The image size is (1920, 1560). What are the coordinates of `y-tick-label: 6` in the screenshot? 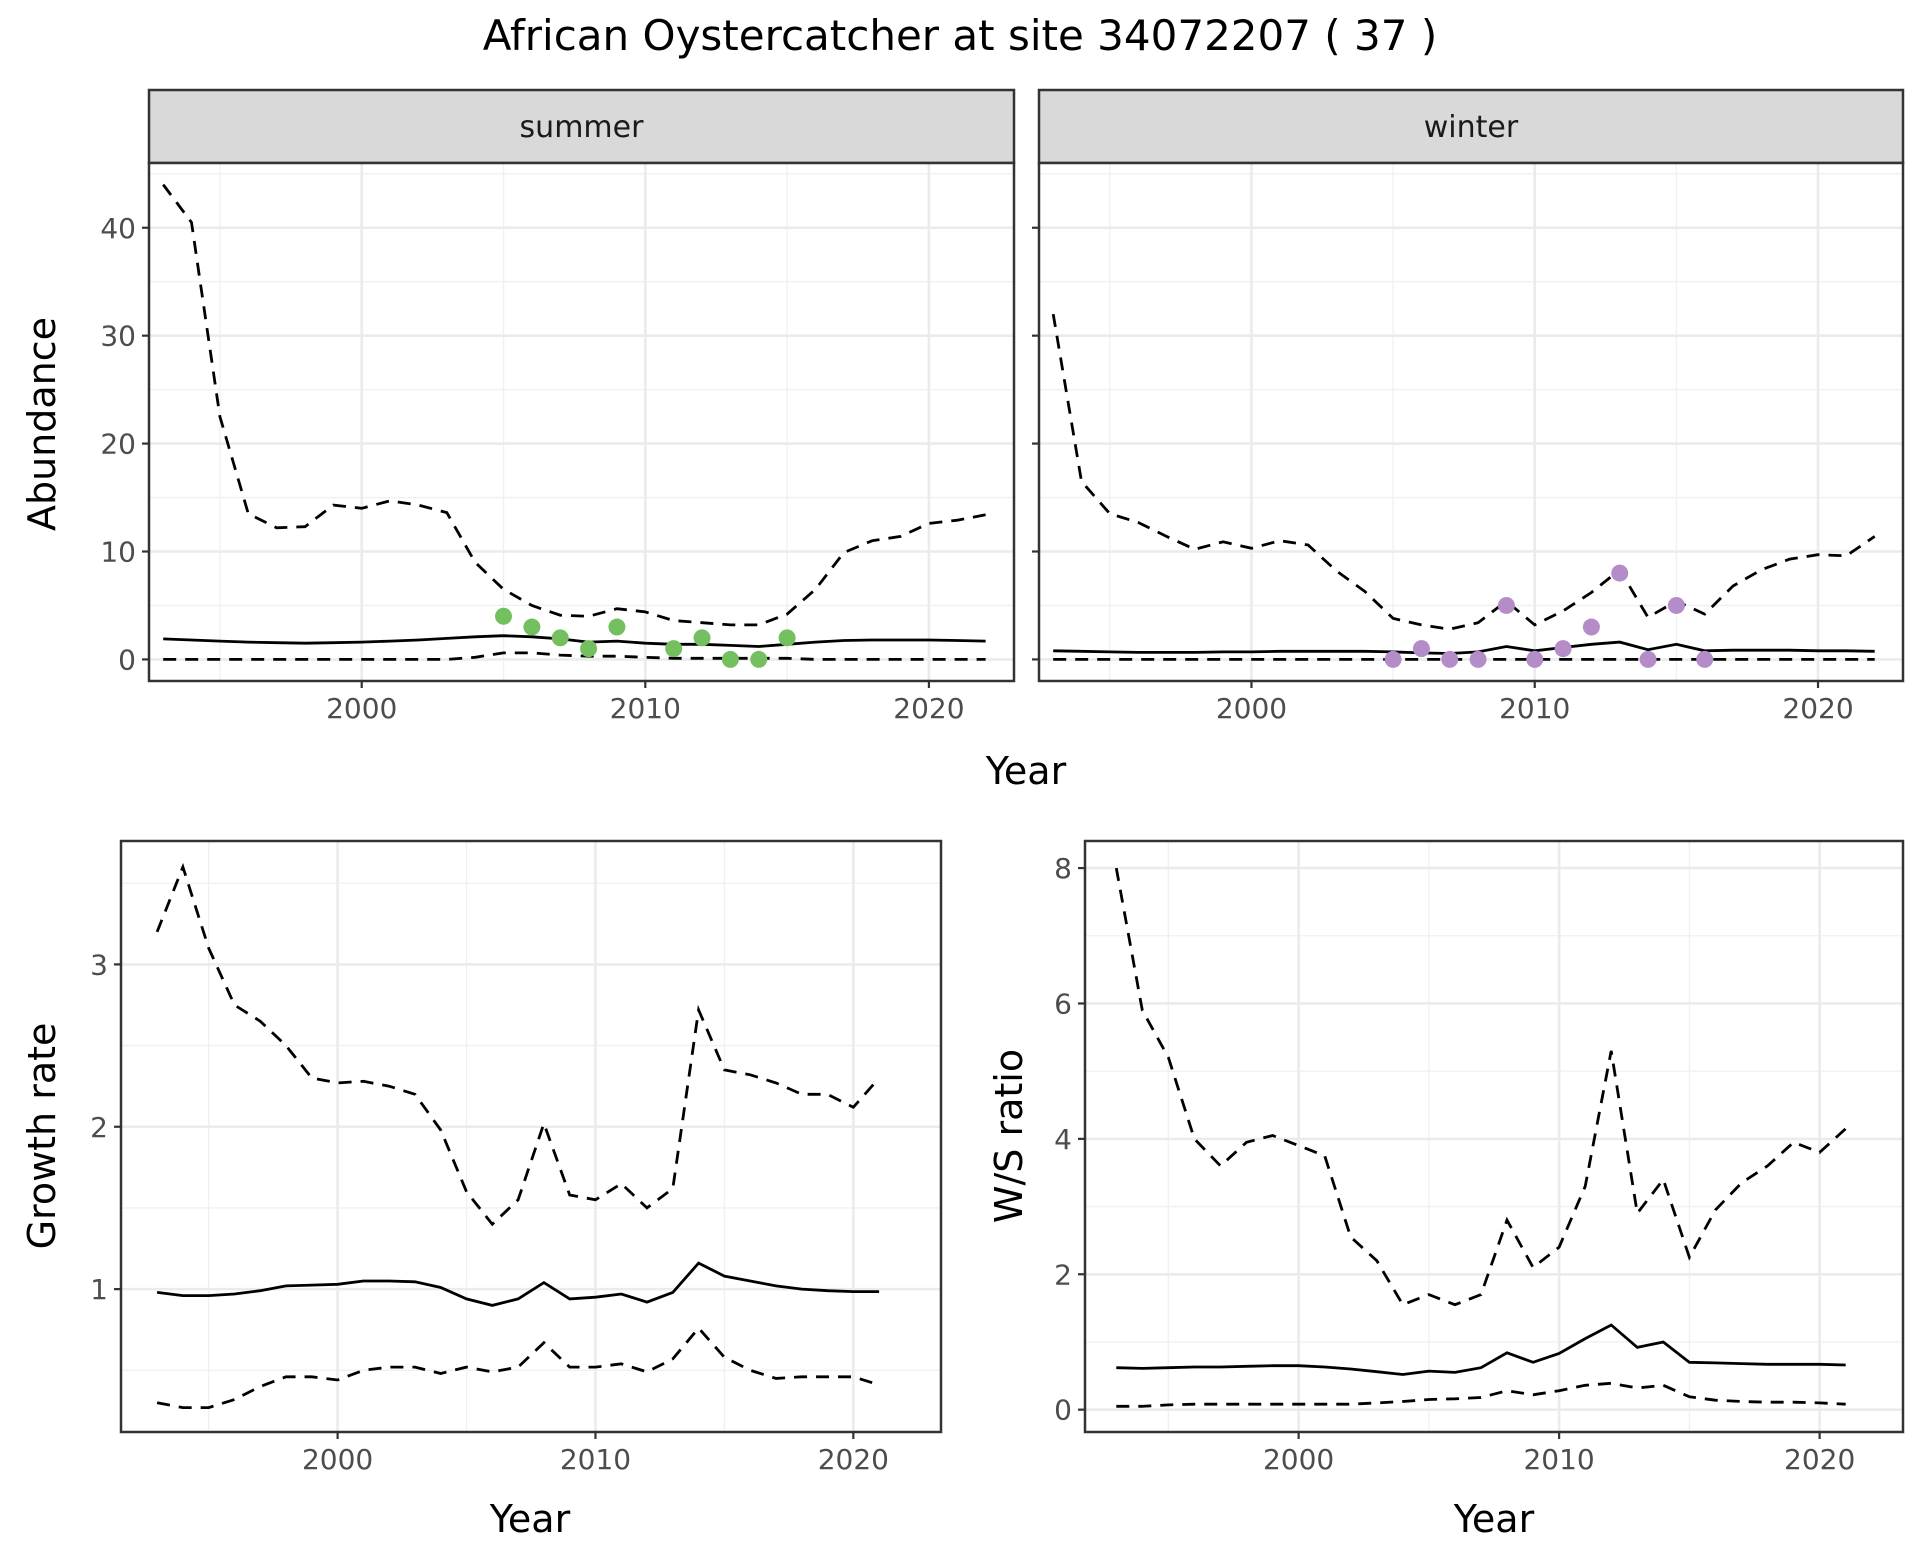 It's located at (1063, 1003).